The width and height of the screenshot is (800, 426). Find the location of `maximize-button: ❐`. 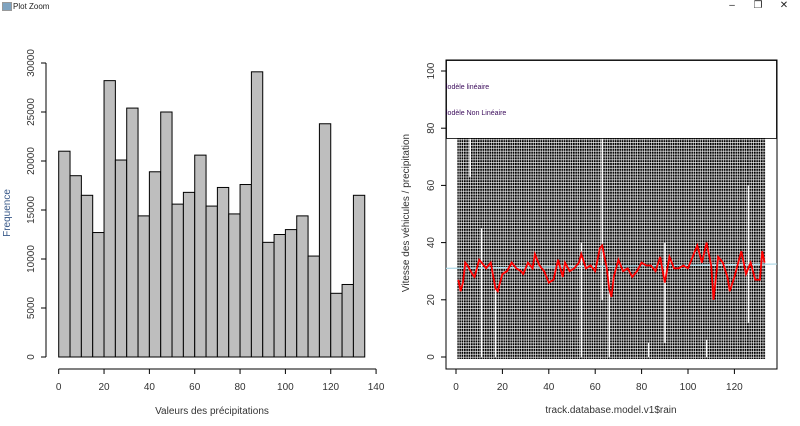

maximize-button: ❐ is located at coordinates (758, 5).